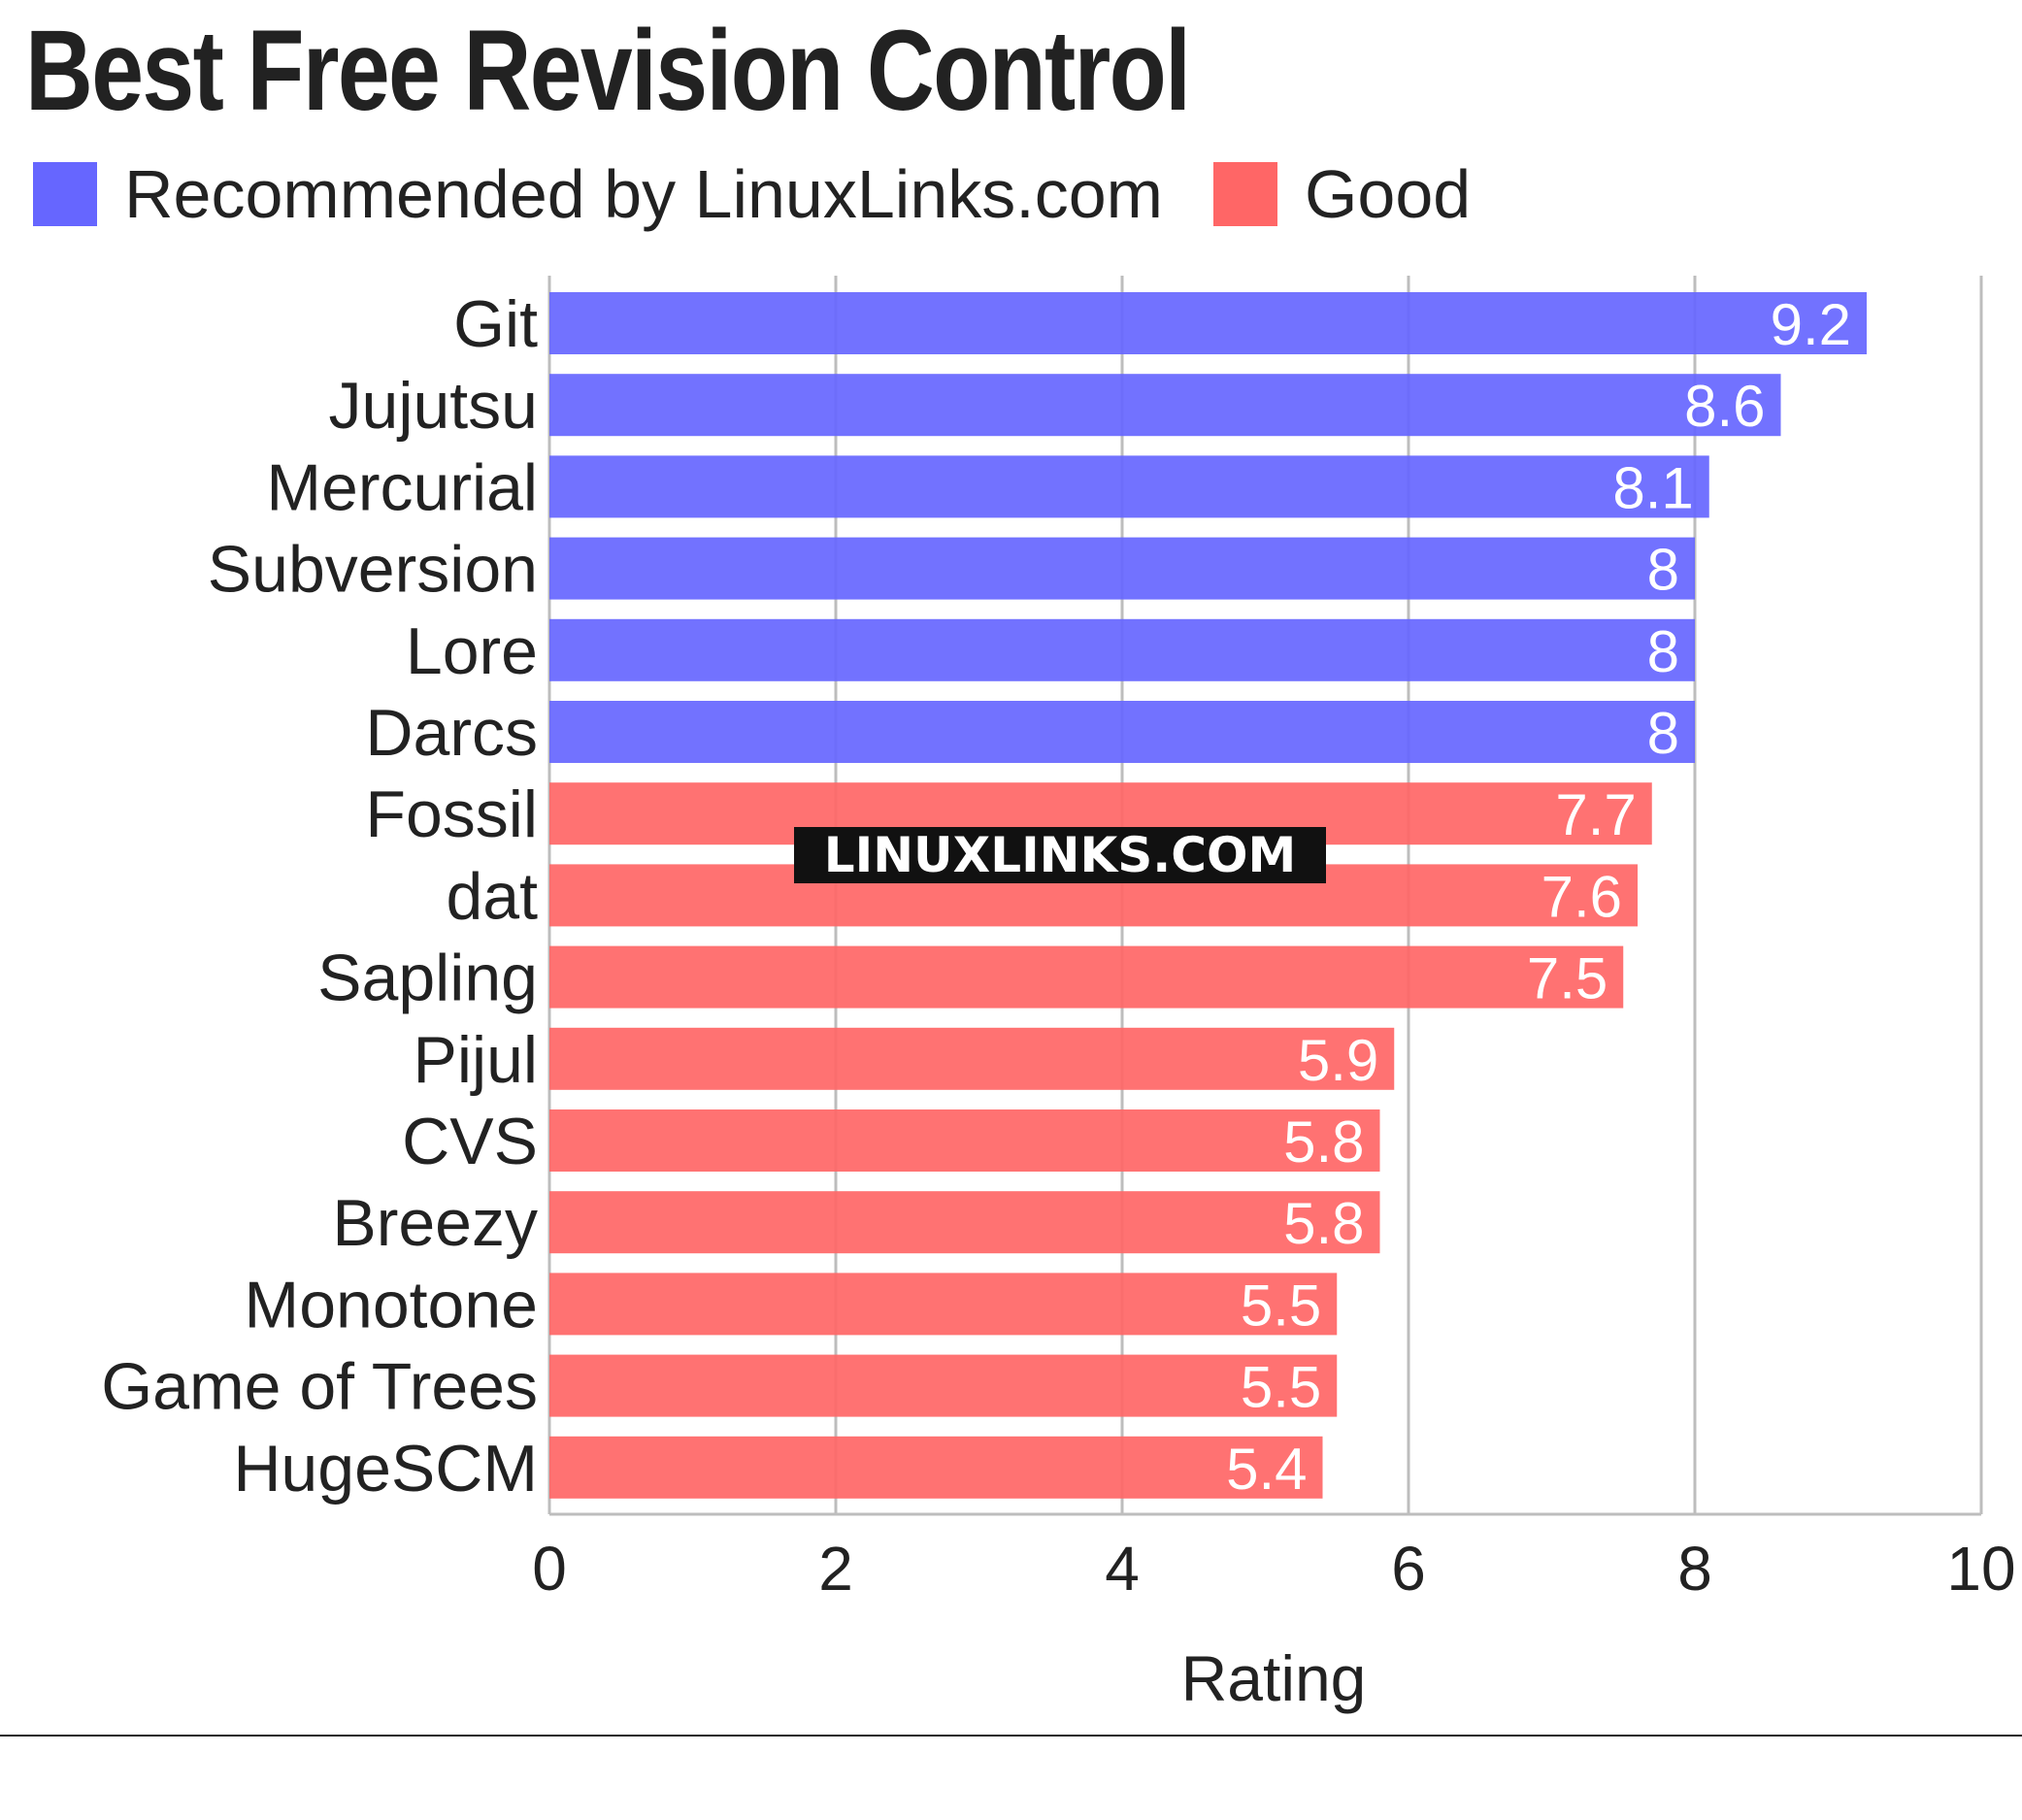 The width and height of the screenshot is (2022, 1820). What do you see at coordinates (1011, 1736) in the screenshot?
I see `footer-divider` at bounding box center [1011, 1736].